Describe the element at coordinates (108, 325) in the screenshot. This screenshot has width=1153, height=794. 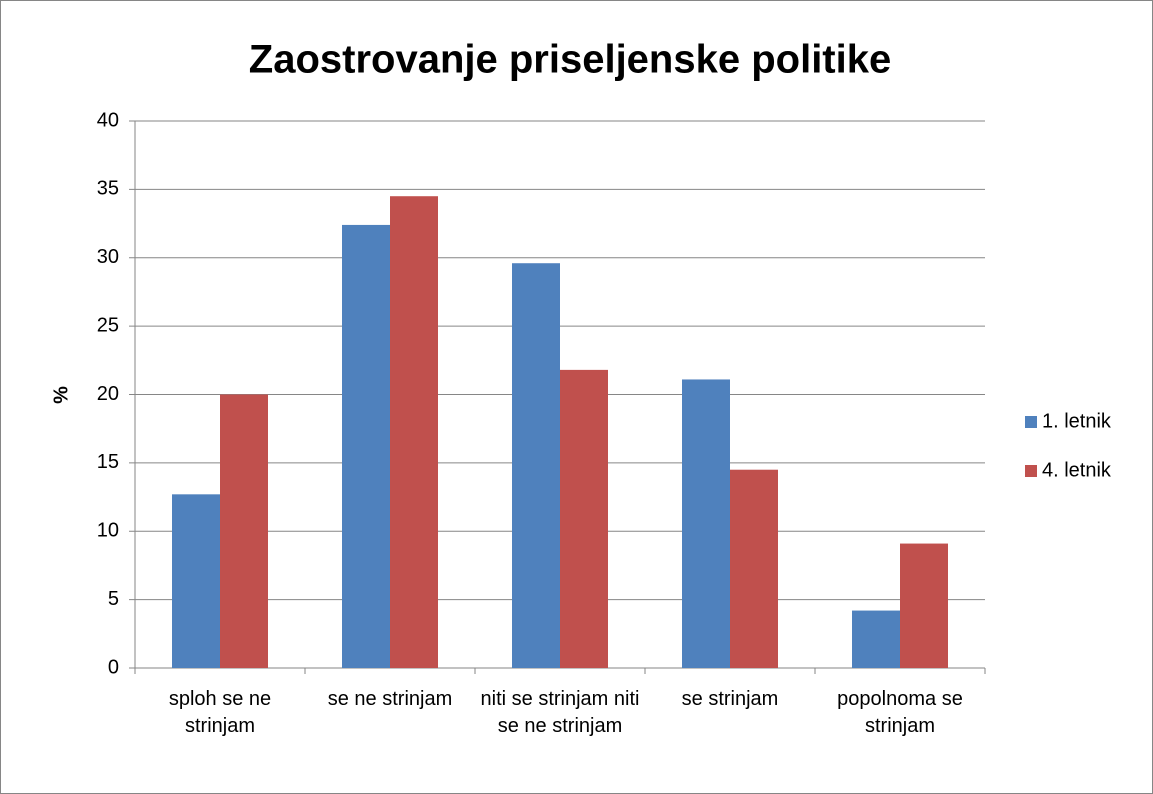
I see `y-tick-label: 25` at that location.